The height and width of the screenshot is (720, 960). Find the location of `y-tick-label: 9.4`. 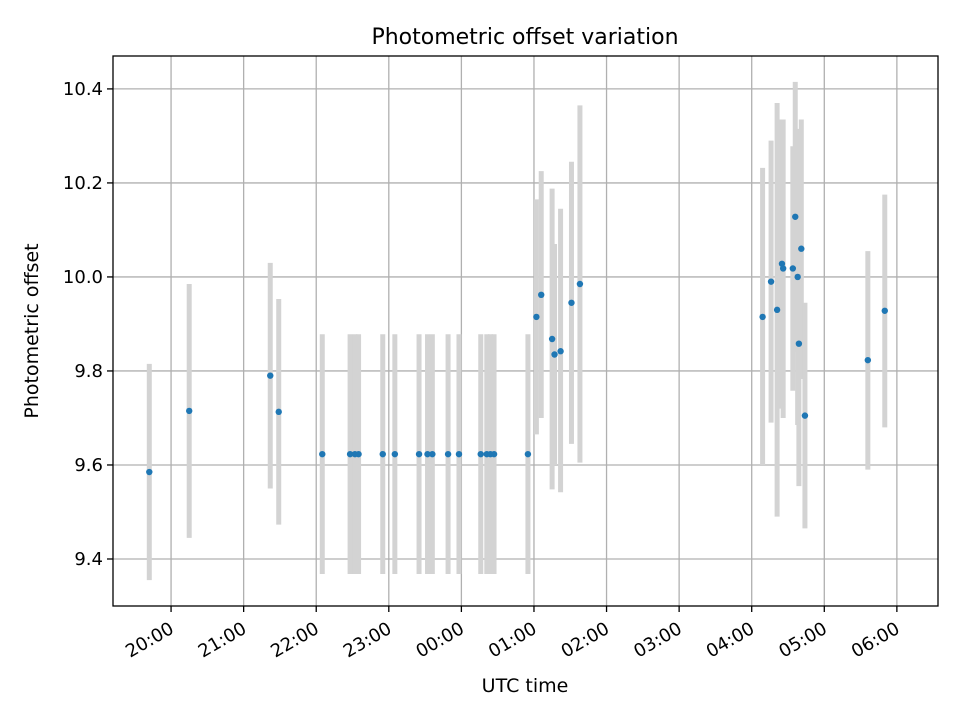

y-tick-label: 9.4 is located at coordinates (88, 559).